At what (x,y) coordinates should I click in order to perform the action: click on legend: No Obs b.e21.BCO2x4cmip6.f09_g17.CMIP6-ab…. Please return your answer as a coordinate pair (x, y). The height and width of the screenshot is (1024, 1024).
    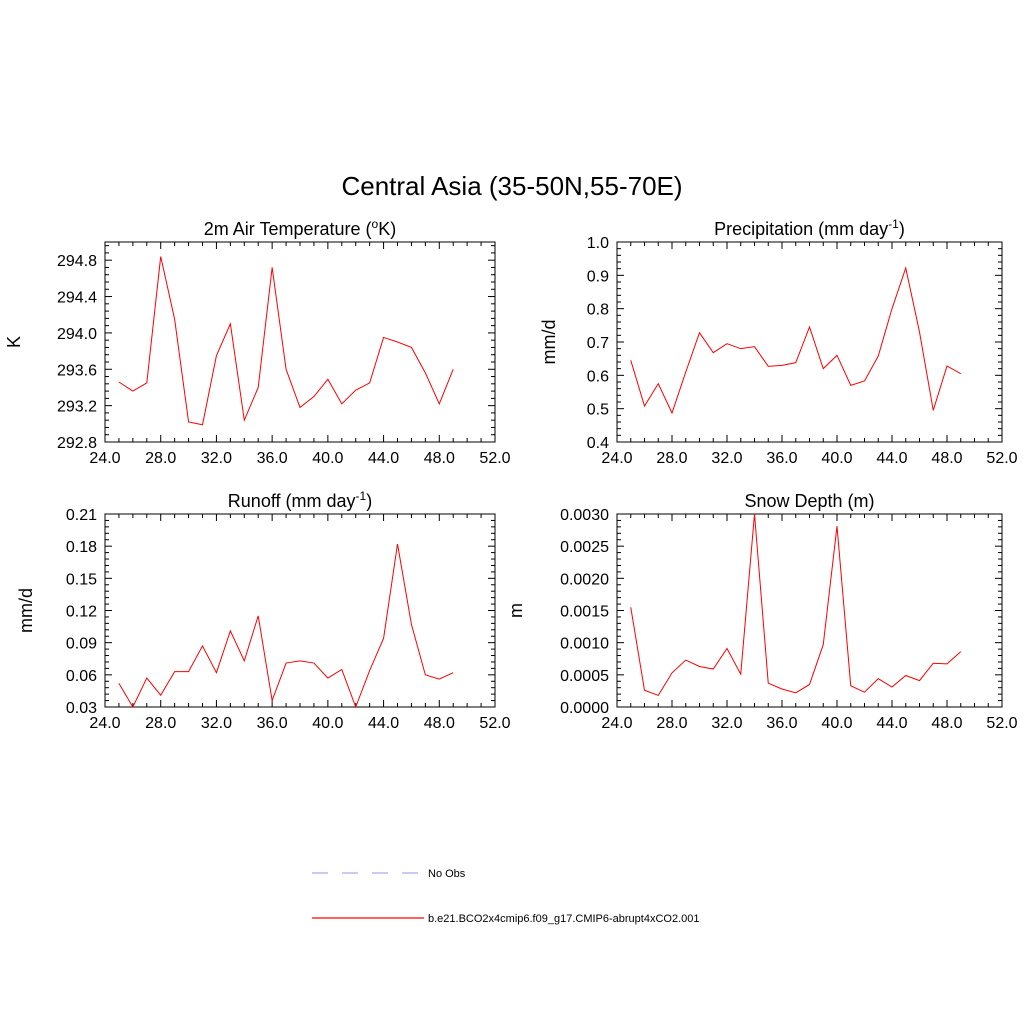
    Looking at the image, I should click on (506, 896).